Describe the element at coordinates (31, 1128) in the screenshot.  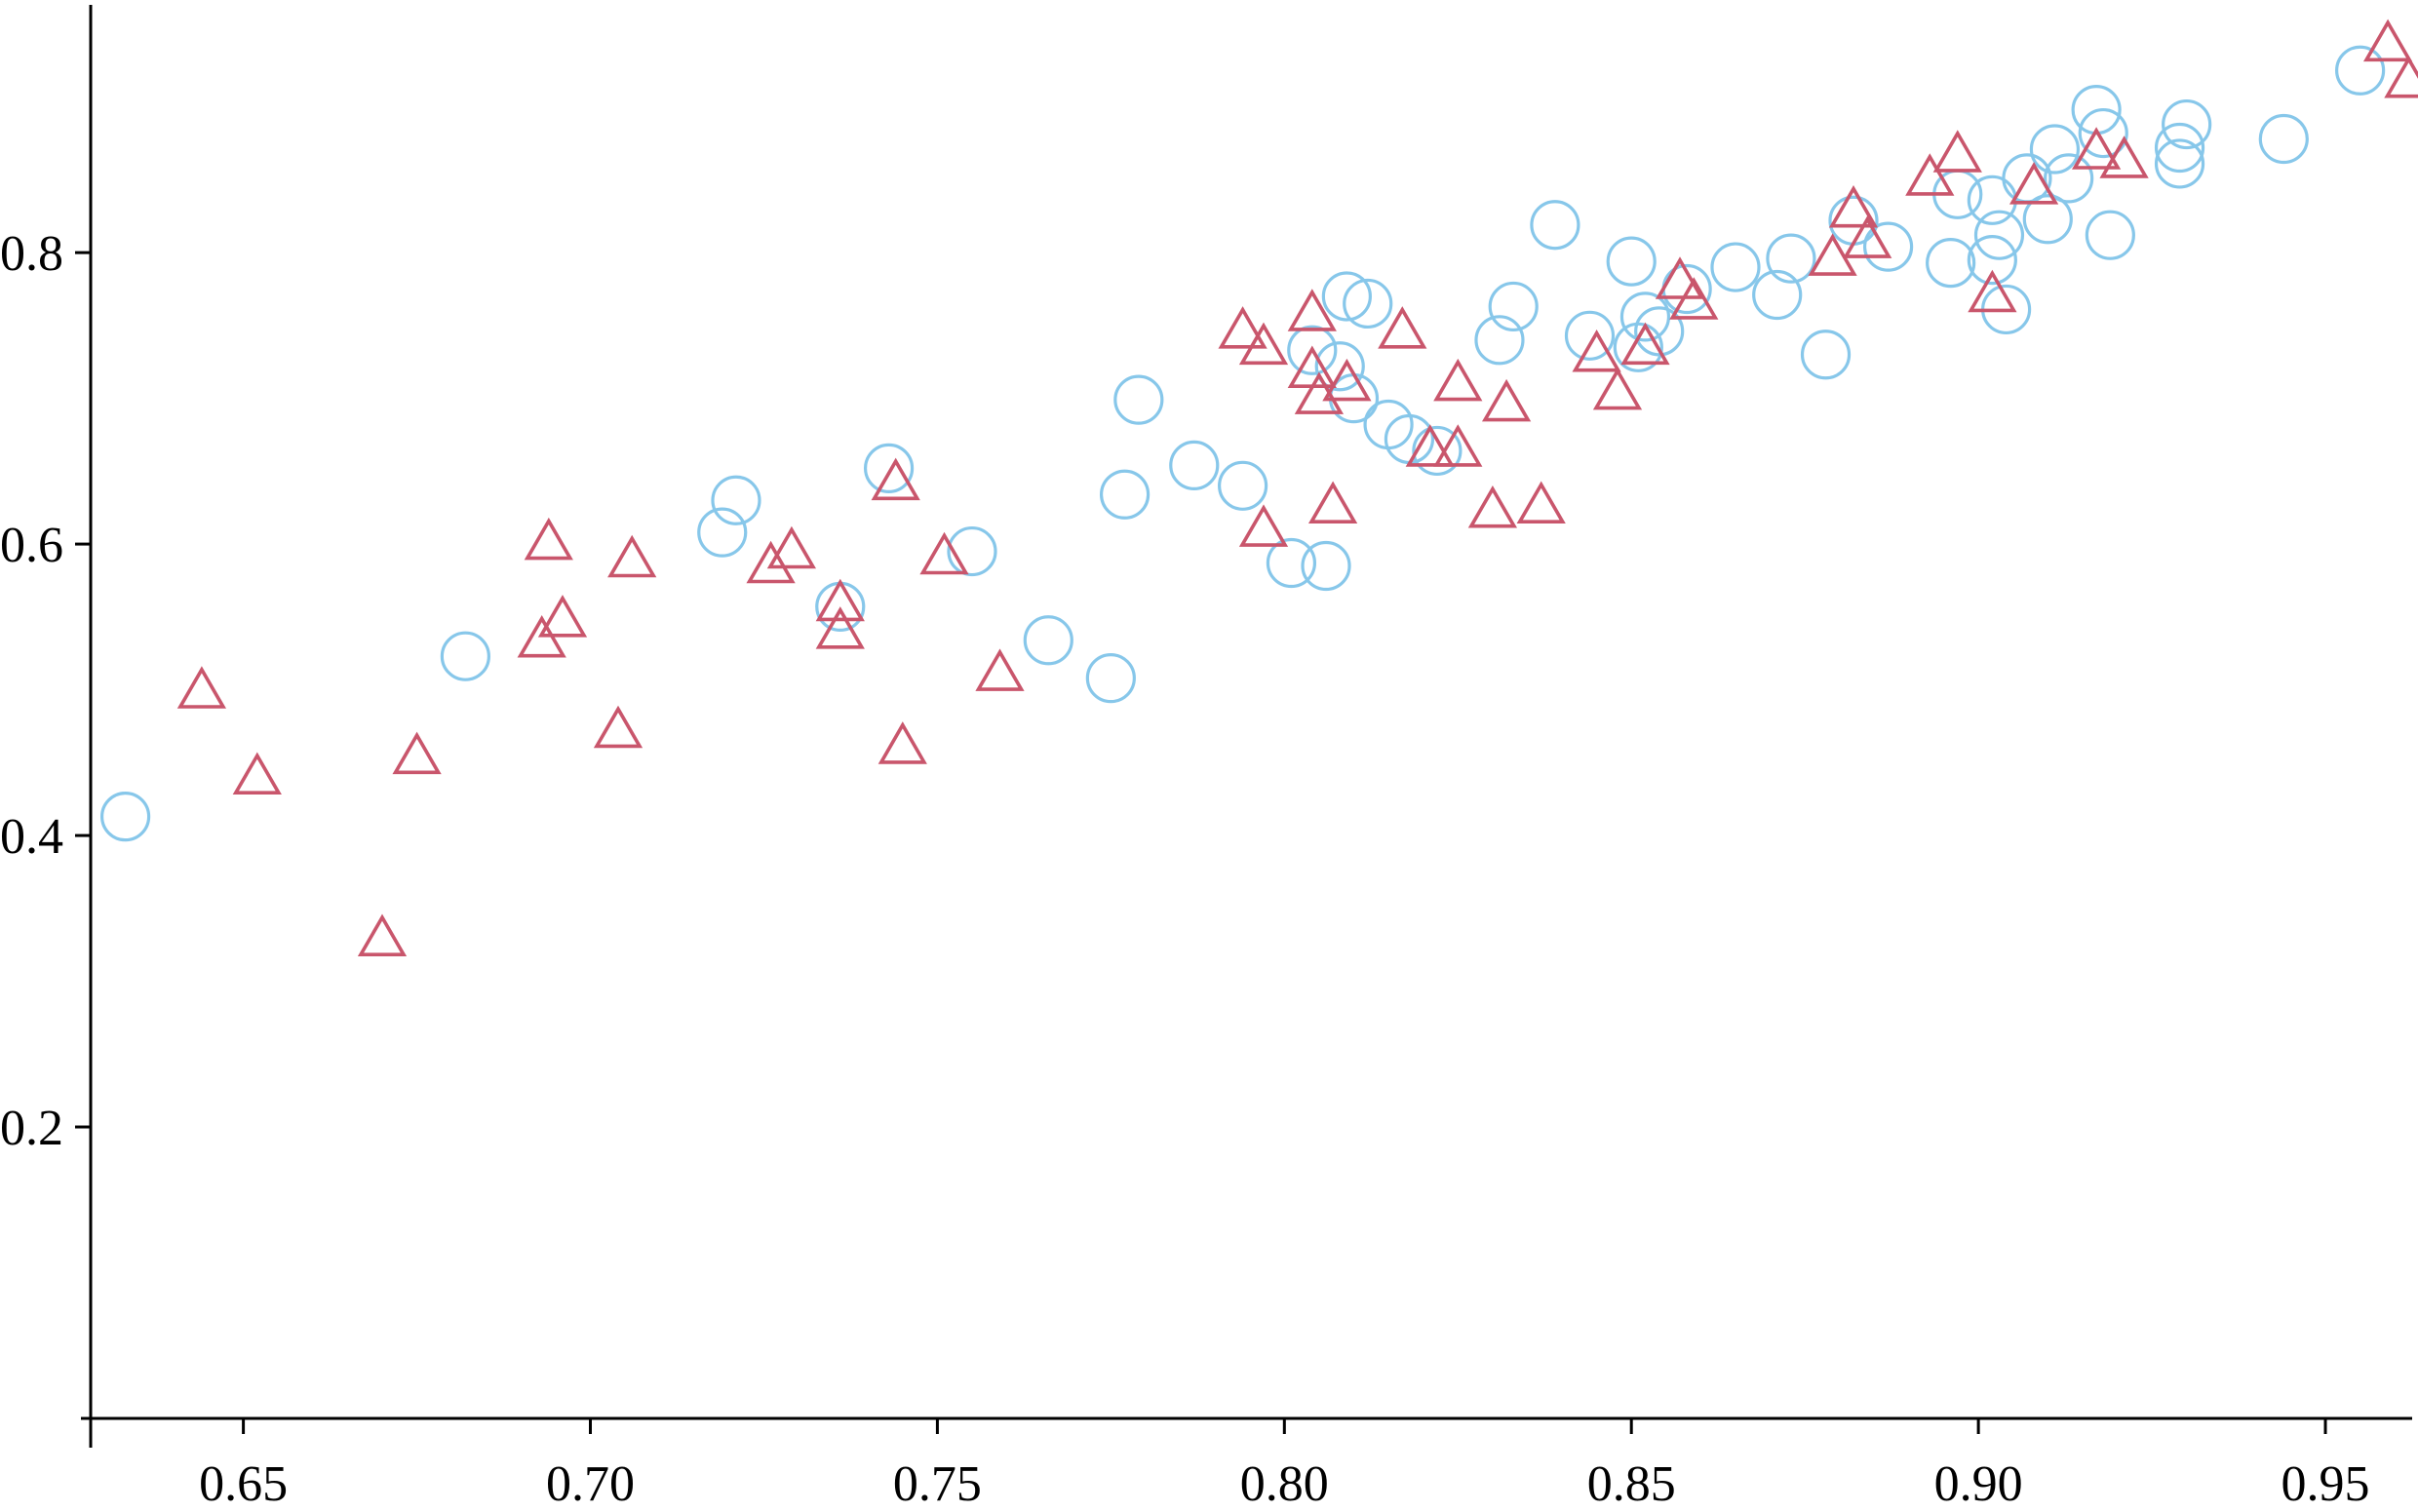
I see `y-tick-label: 0.2` at that location.